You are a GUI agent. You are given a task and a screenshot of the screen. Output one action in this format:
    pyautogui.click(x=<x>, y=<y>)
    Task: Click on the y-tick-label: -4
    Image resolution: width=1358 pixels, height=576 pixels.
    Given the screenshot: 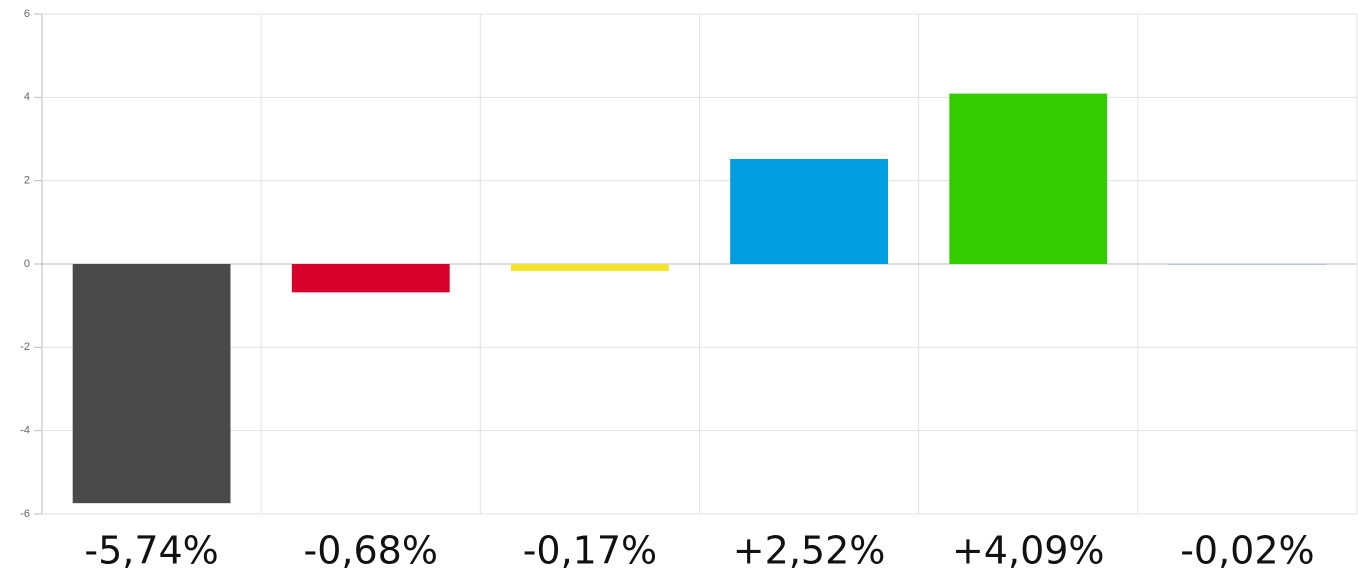 What is the action you would take?
    pyautogui.click(x=25, y=431)
    